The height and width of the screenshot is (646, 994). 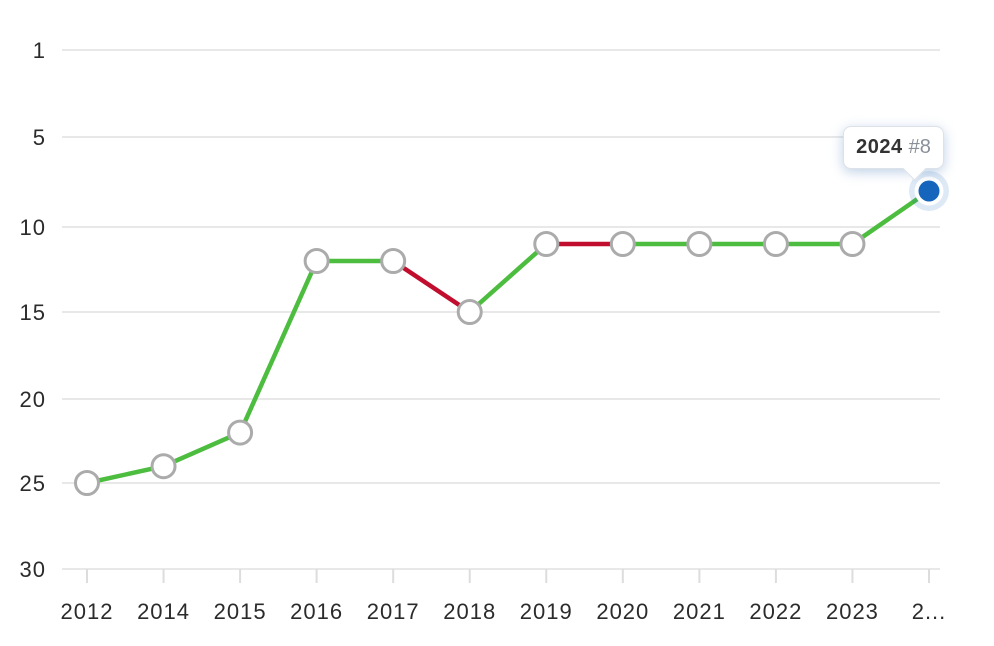 What do you see at coordinates (393, 611) in the screenshot?
I see `x-axis-label: 2017` at bounding box center [393, 611].